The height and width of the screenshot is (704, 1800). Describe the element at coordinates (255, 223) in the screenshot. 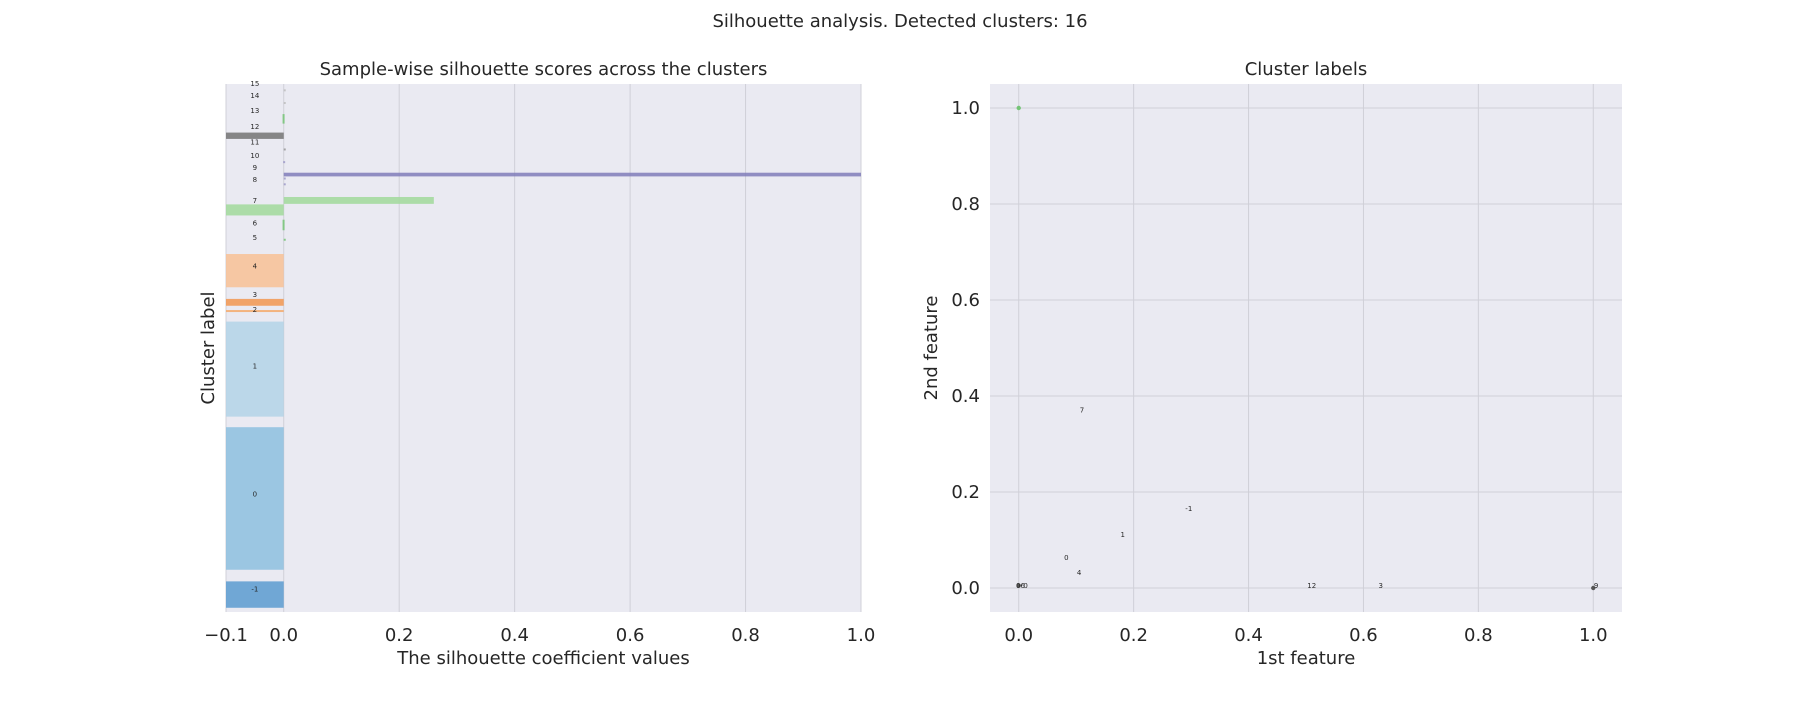

I see `silhouette-cluster-label: 6` at that location.